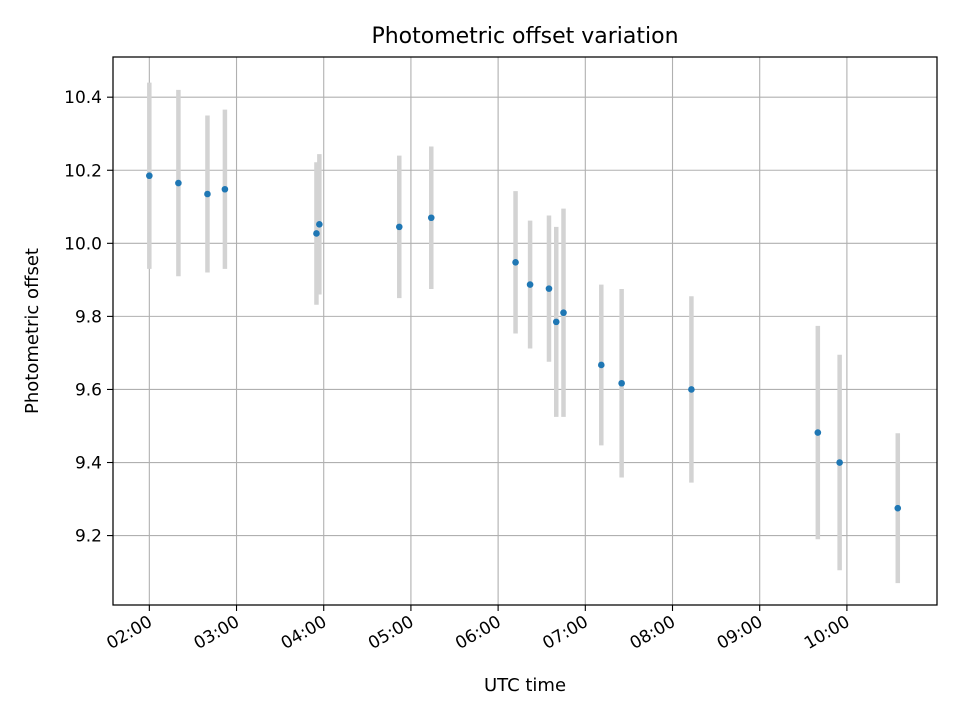 The width and height of the screenshot is (960, 720). I want to click on y-axis: 9.2 9.4 9.6 9.8 10.0 10.2 10.4, so click(88, 317).